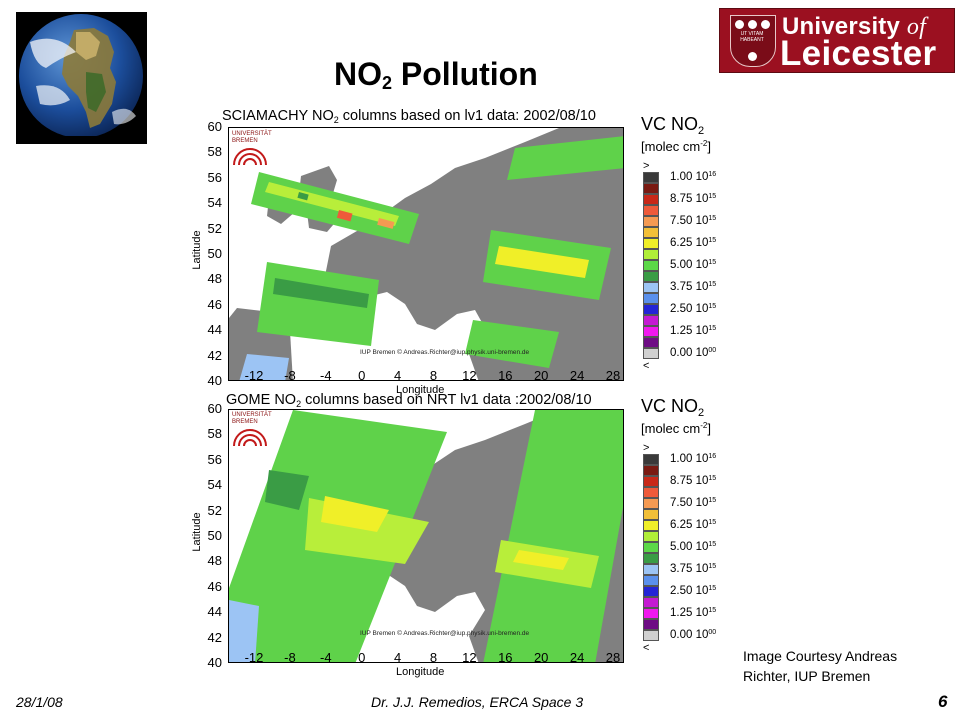  What do you see at coordinates (426, 254) in the screenshot?
I see `map-sciamachy-plot` at bounding box center [426, 254].